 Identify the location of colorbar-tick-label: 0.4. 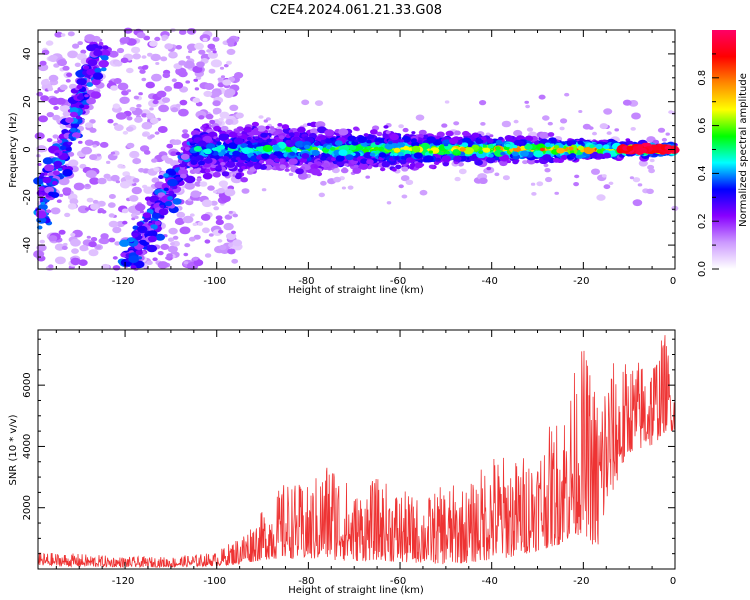
(702, 173).